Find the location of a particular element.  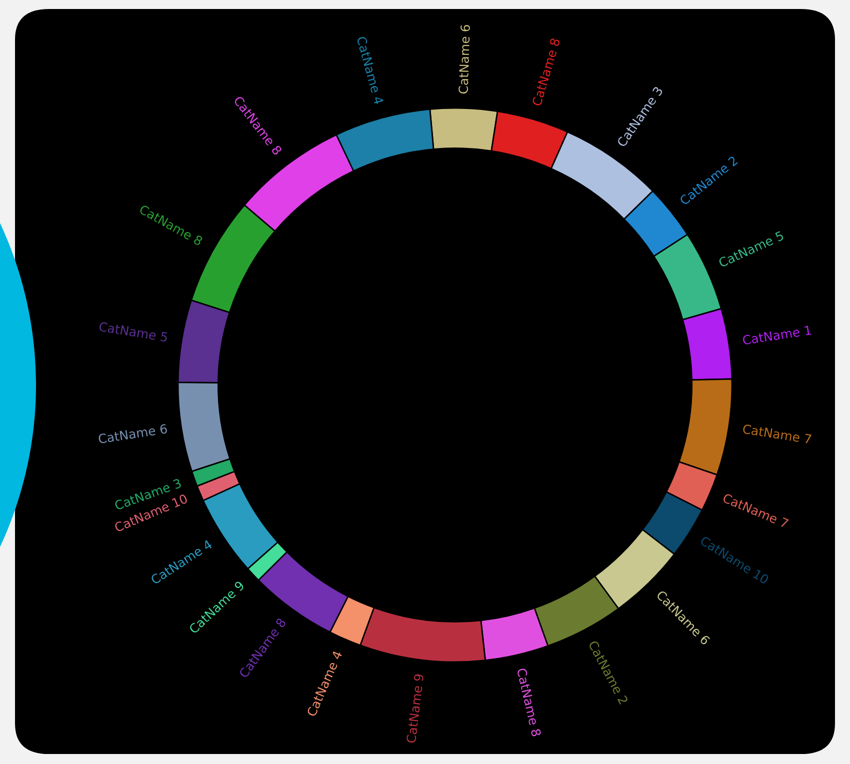

slice-label: CatName 4 is located at coordinates (370, 70).